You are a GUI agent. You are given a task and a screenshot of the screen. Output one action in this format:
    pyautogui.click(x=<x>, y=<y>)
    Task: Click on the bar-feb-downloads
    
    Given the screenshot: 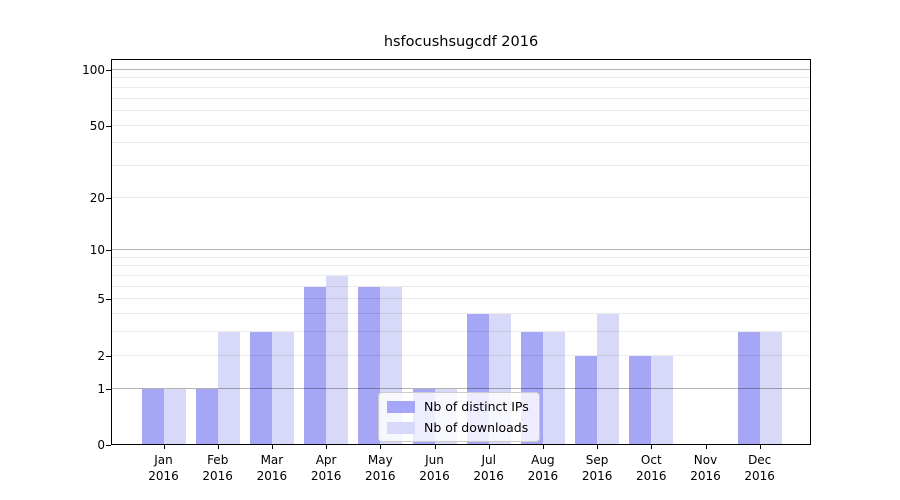 What is the action you would take?
    pyautogui.click(x=228, y=388)
    